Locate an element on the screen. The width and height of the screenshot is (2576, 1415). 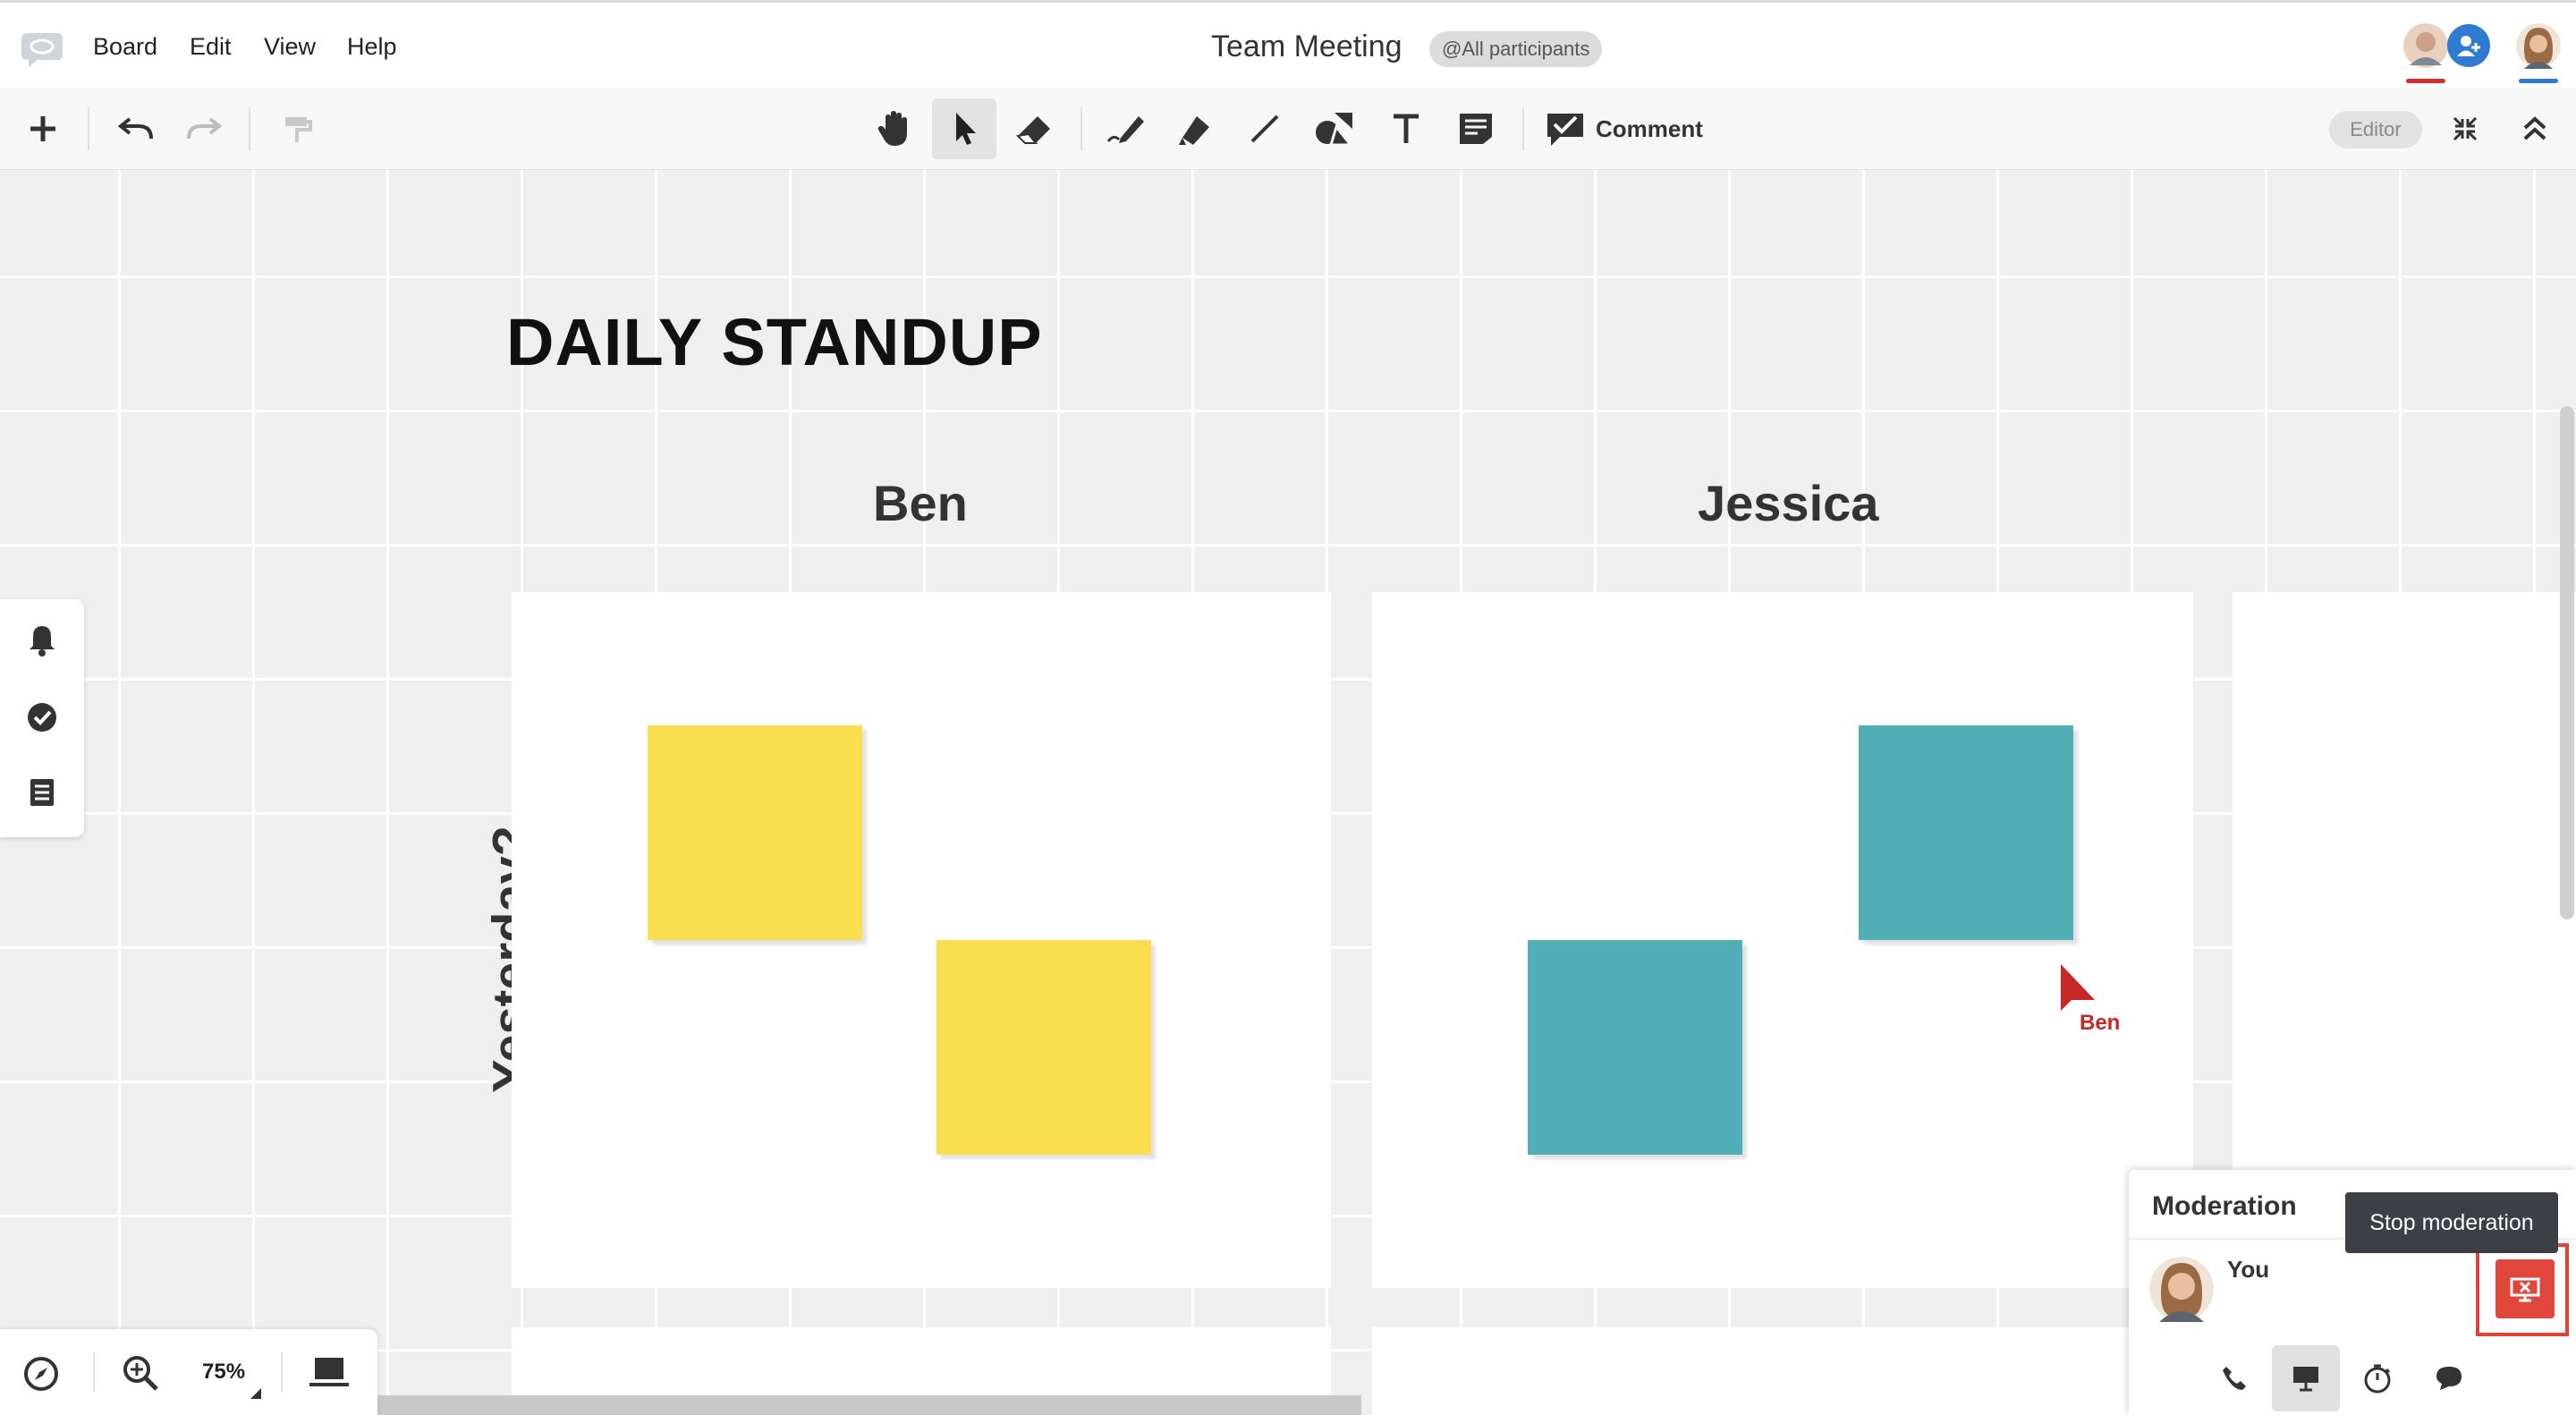
undo-button is located at coordinates (136, 129).